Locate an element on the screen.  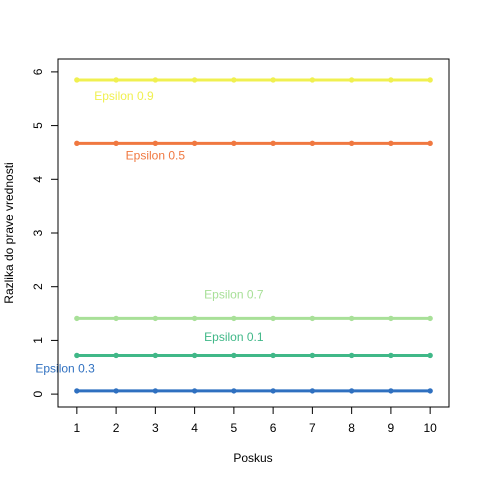
x-tick-label: 7 is located at coordinates (312, 428).